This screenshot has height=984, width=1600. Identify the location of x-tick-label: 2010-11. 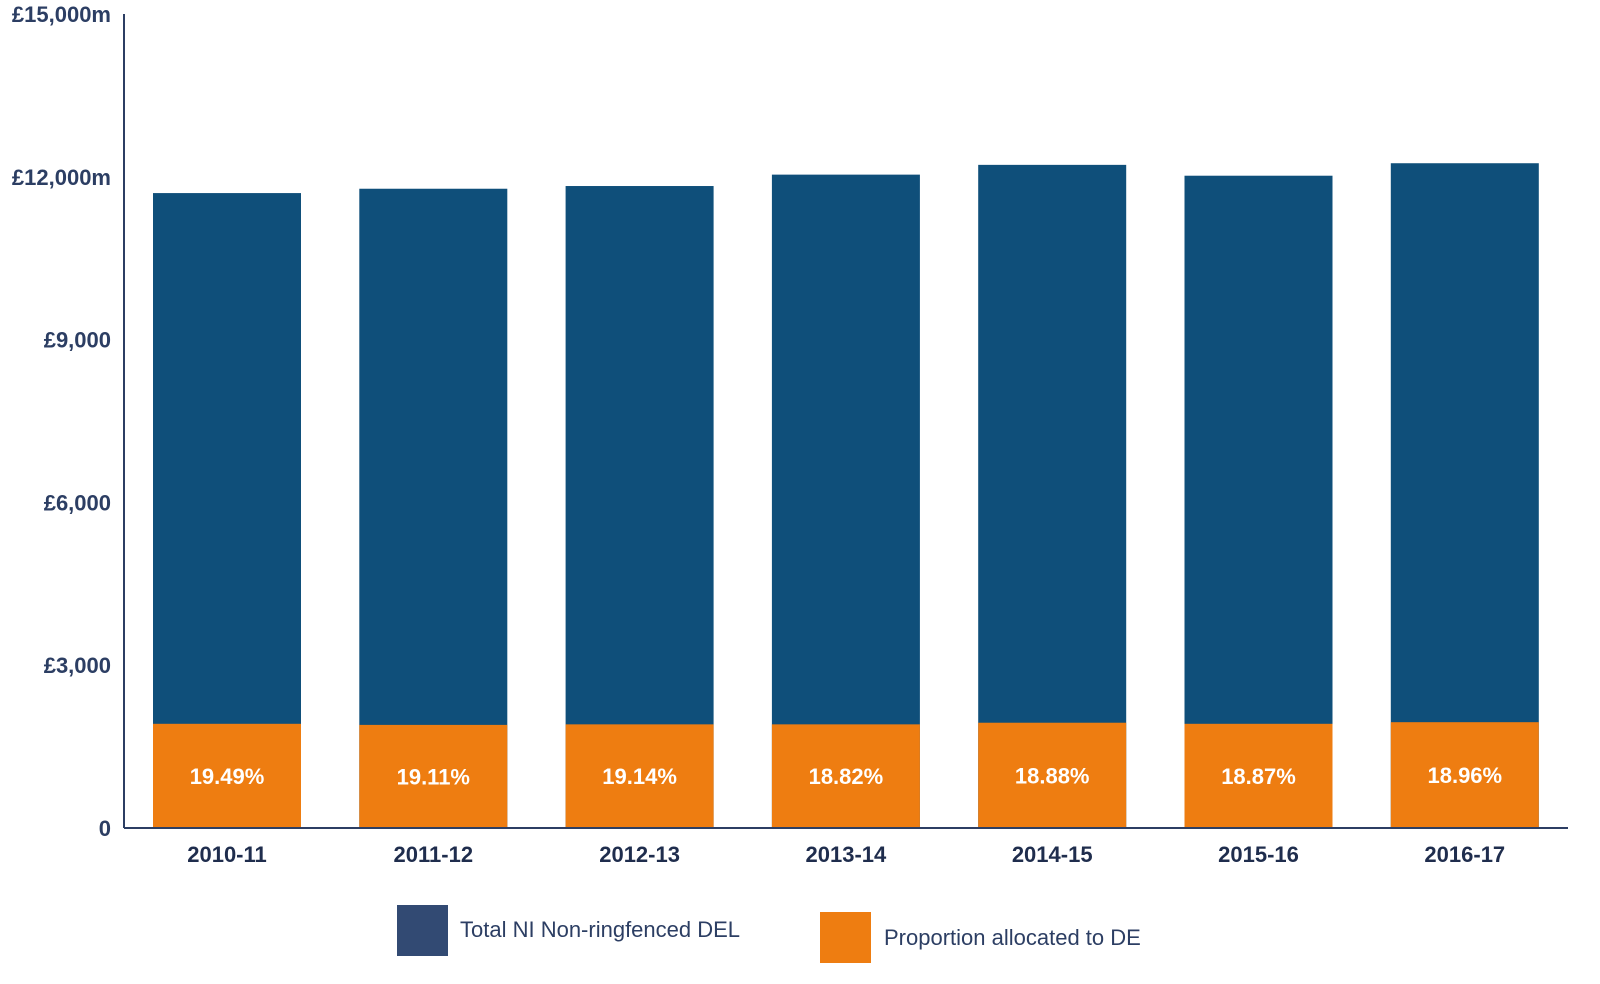
(227, 854).